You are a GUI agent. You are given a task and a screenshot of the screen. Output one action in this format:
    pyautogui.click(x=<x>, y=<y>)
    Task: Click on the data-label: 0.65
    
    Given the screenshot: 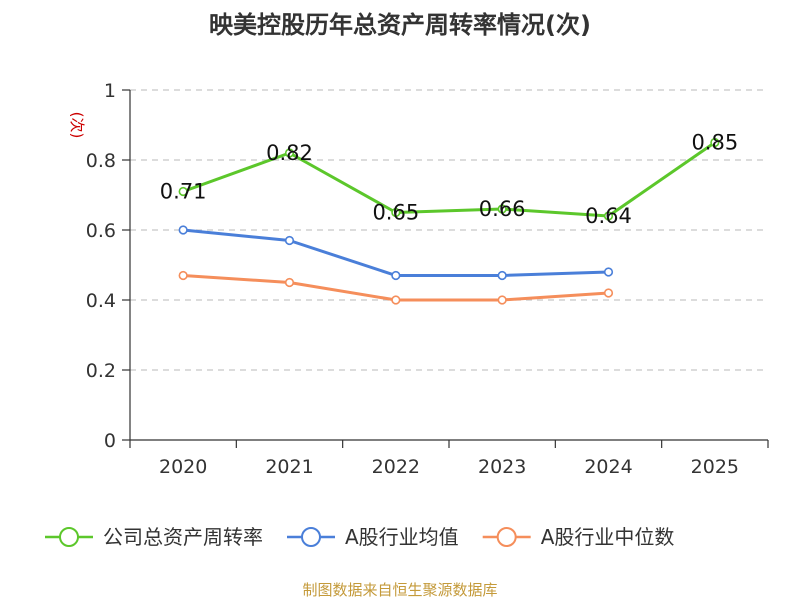 What is the action you would take?
    pyautogui.click(x=395, y=213)
    